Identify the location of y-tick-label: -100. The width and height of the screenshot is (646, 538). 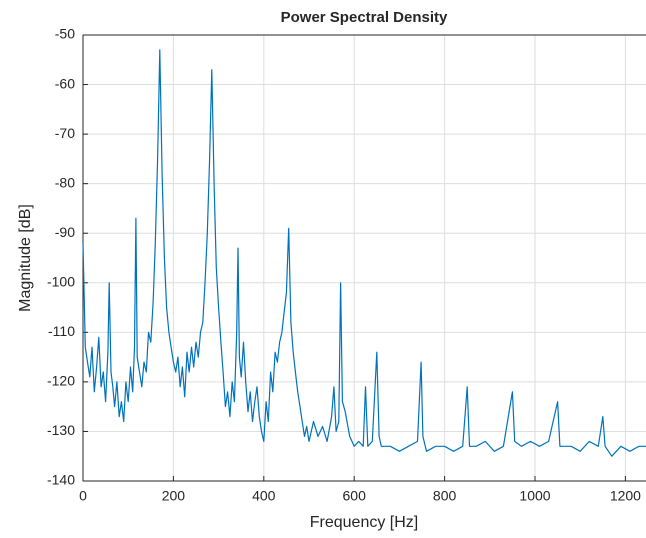
(61, 281).